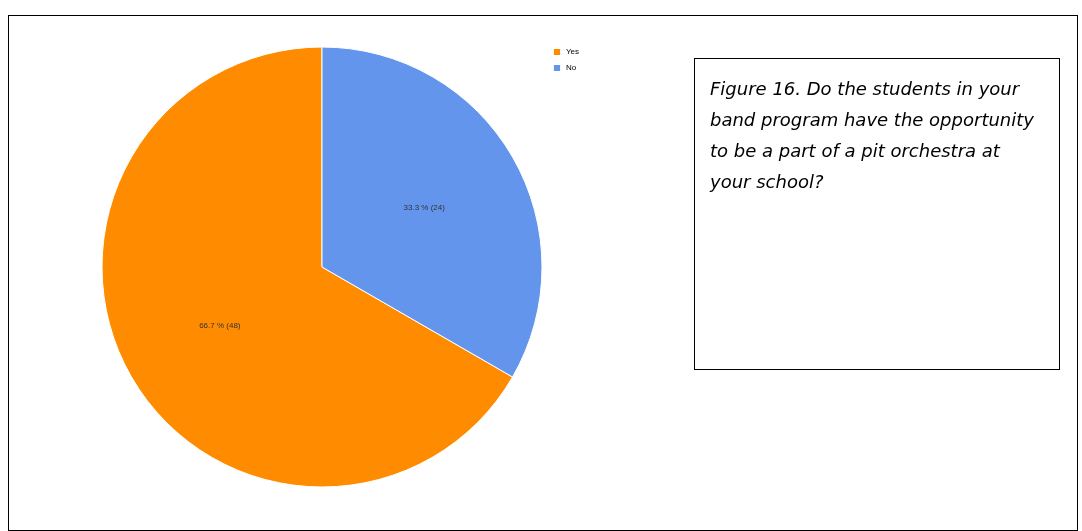 The image size is (1082, 531). Describe the element at coordinates (220, 325) in the screenshot. I see `data-label: 66.7 % (48)` at that location.